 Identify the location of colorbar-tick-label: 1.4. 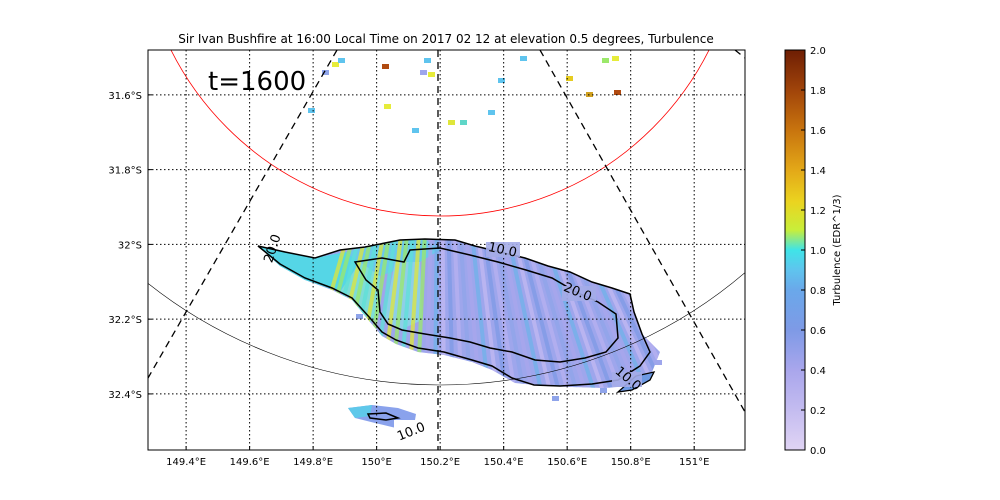
(818, 171).